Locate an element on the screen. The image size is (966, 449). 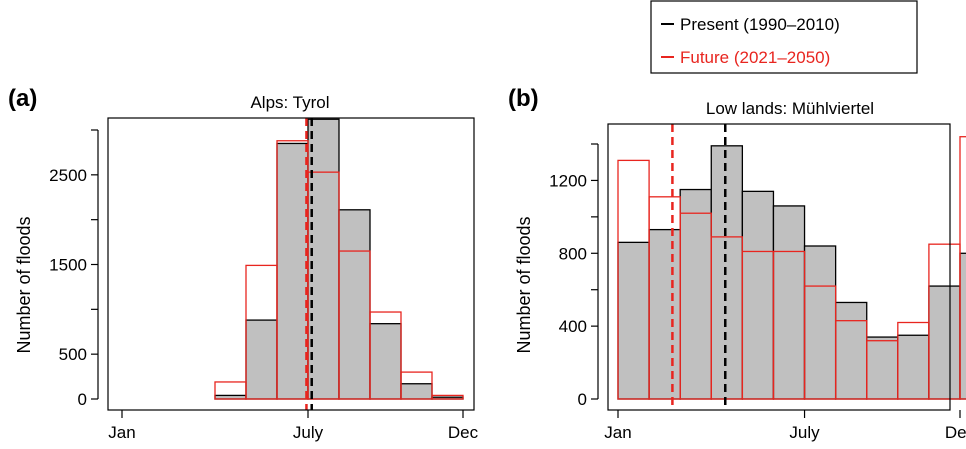
panel-b-y-tick-label: 0 is located at coordinates (582, 399).